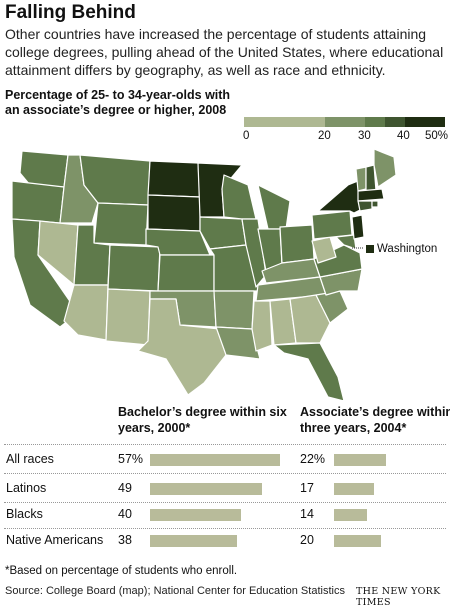 The width and height of the screenshot is (450, 608). What do you see at coordinates (403, 136) in the screenshot?
I see `scale-tick-40: 40` at bounding box center [403, 136].